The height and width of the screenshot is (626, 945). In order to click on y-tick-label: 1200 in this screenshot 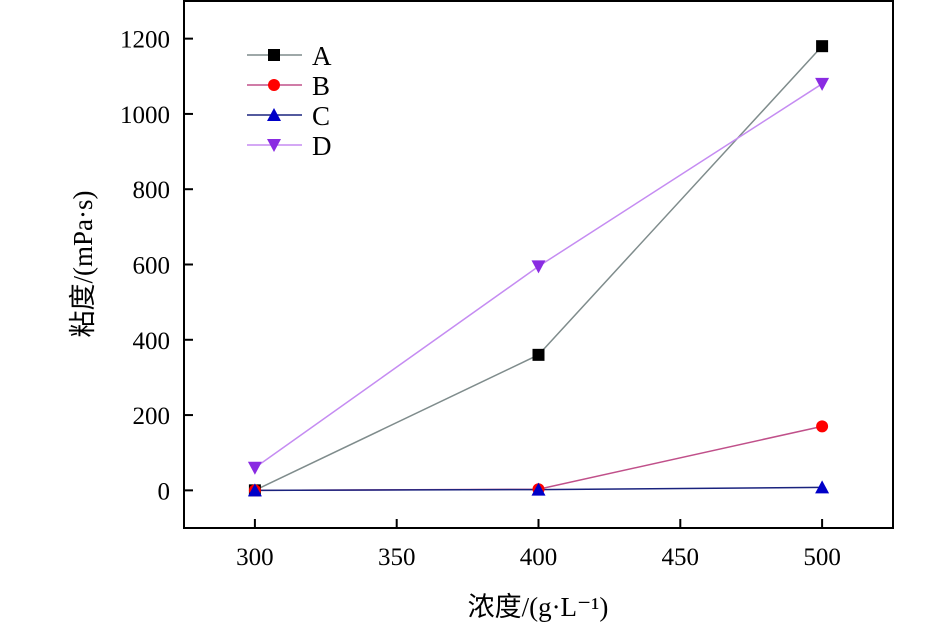, I will do `click(145, 40)`.